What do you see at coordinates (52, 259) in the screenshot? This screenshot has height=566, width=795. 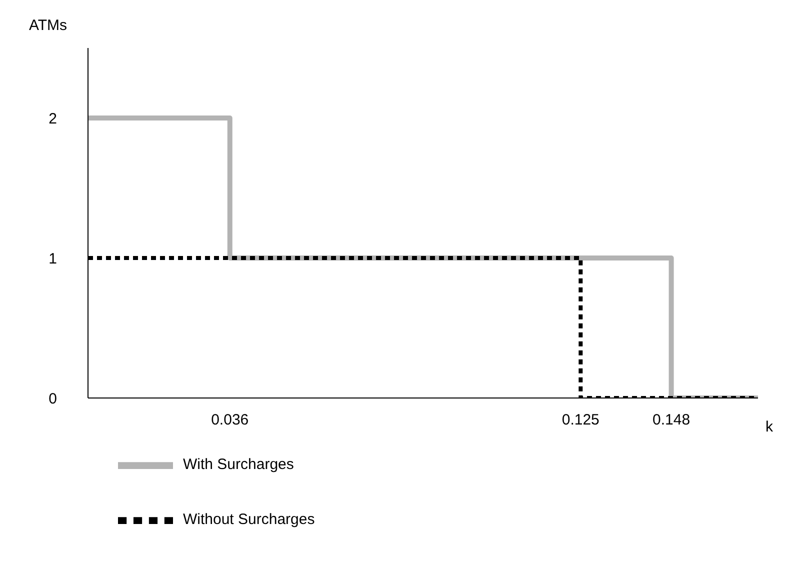 I see `y-tick-label: 1` at bounding box center [52, 259].